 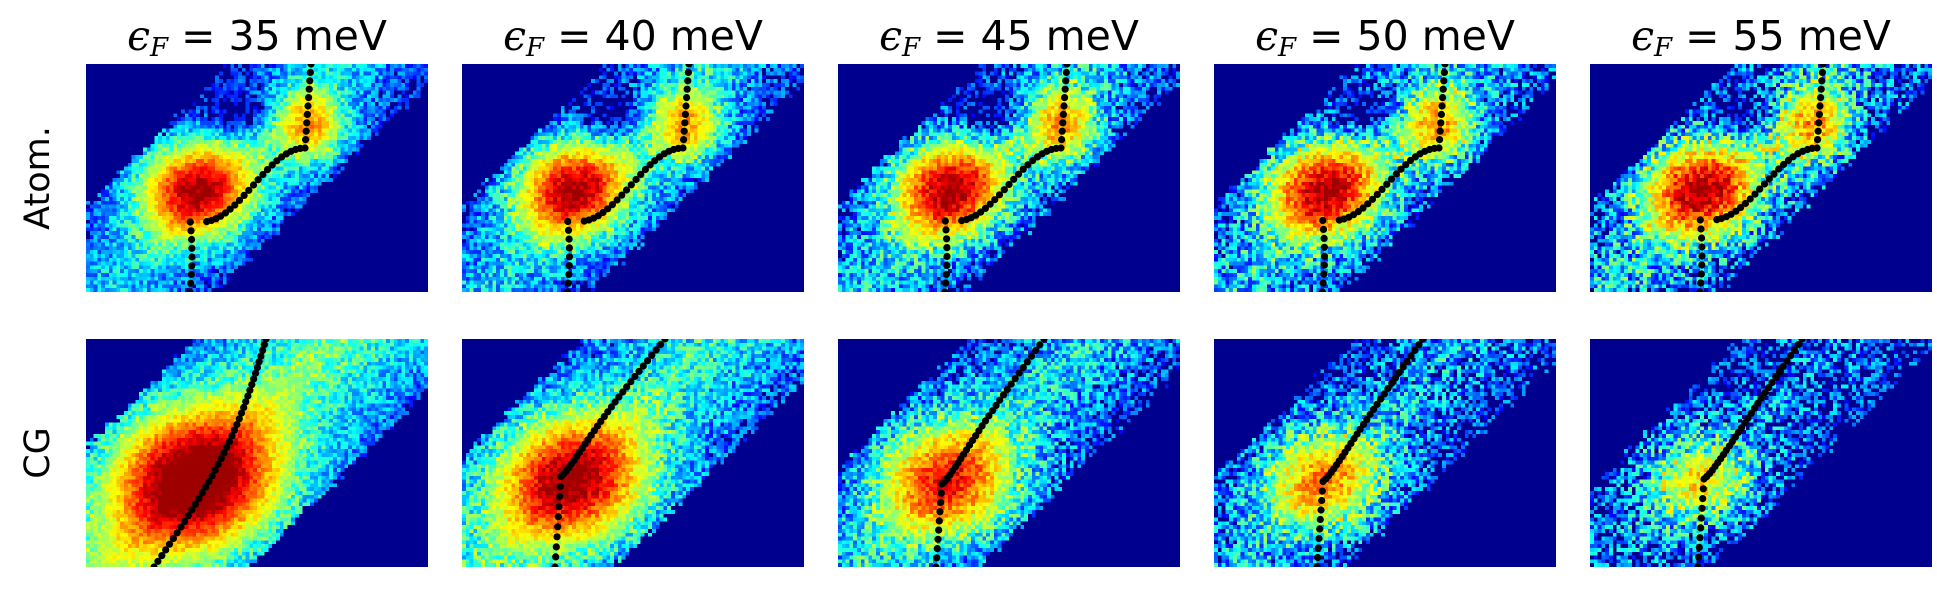 I want to click on row-label-2: CG, so click(x=38, y=453).